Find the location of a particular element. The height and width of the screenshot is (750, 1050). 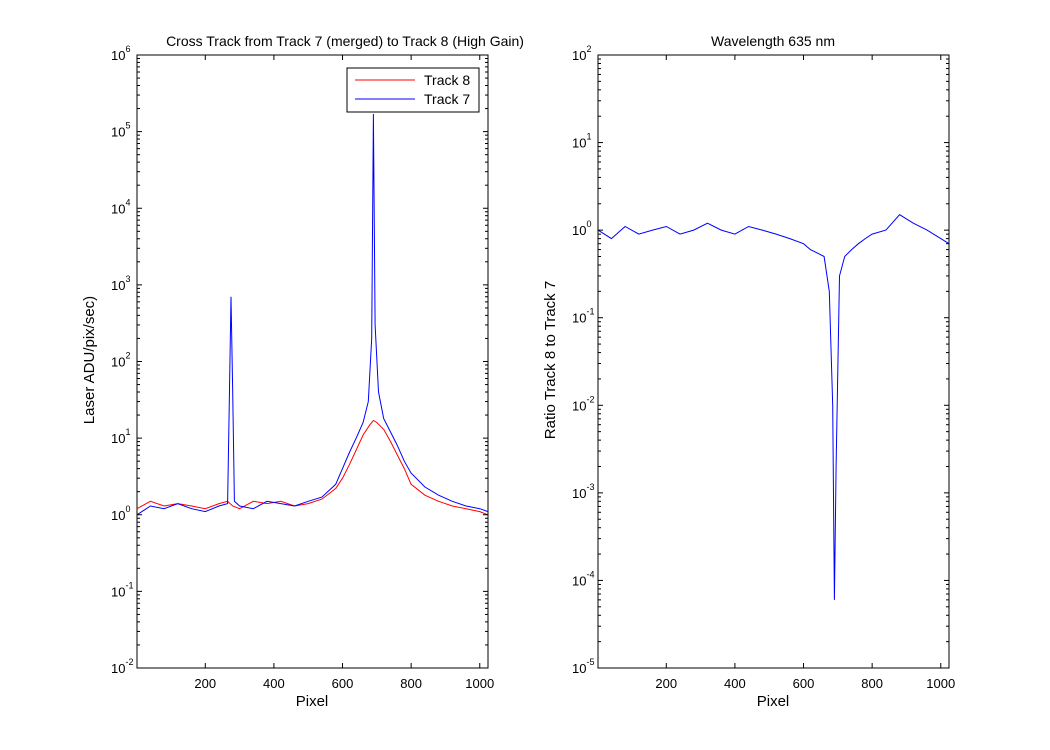

left-legend: Track 8 Track 7 is located at coordinates (413, 90).